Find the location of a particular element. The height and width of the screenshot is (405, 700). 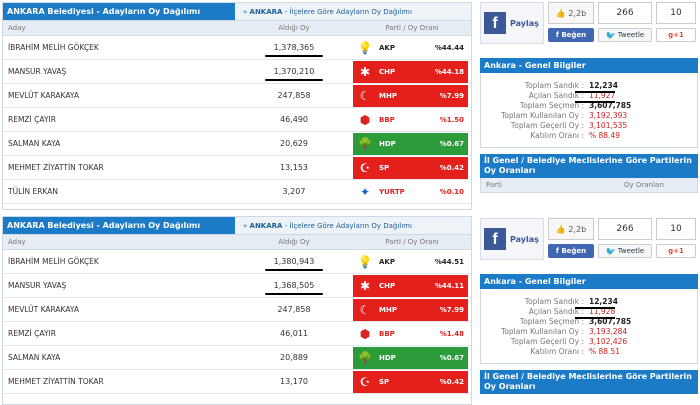

candidate-name: MANSUR YAVAŞ is located at coordinates (37, 285).